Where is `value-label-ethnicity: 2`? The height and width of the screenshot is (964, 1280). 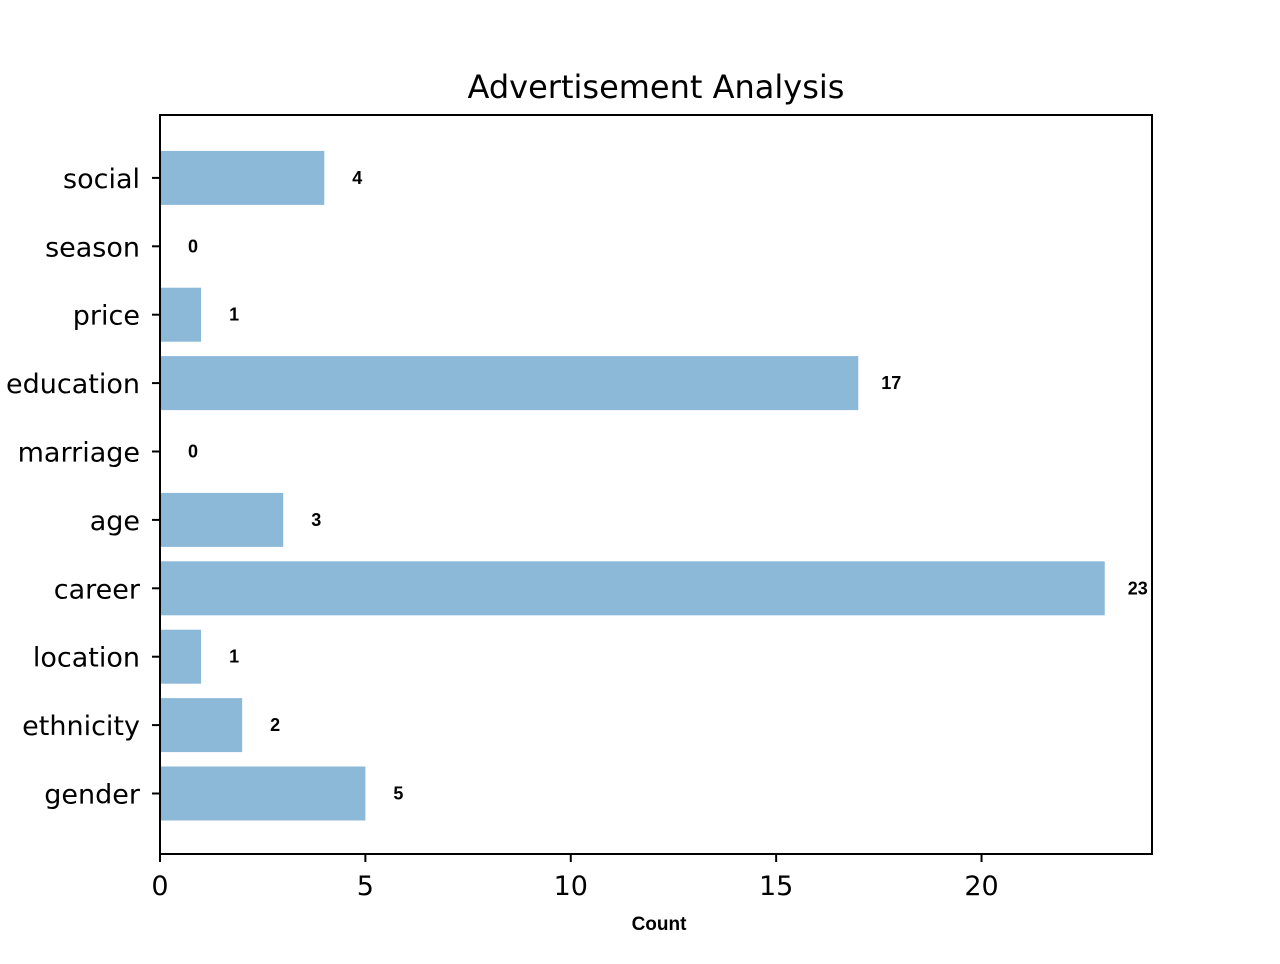
value-label-ethnicity: 2 is located at coordinates (275, 725).